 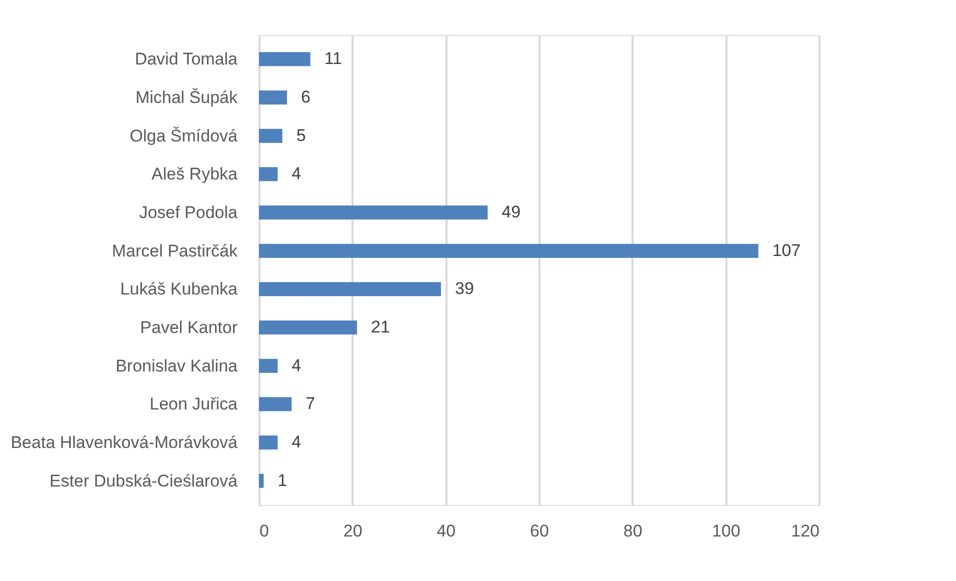 What do you see at coordinates (305, 97) in the screenshot?
I see `data-label: 6` at bounding box center [305, 97].